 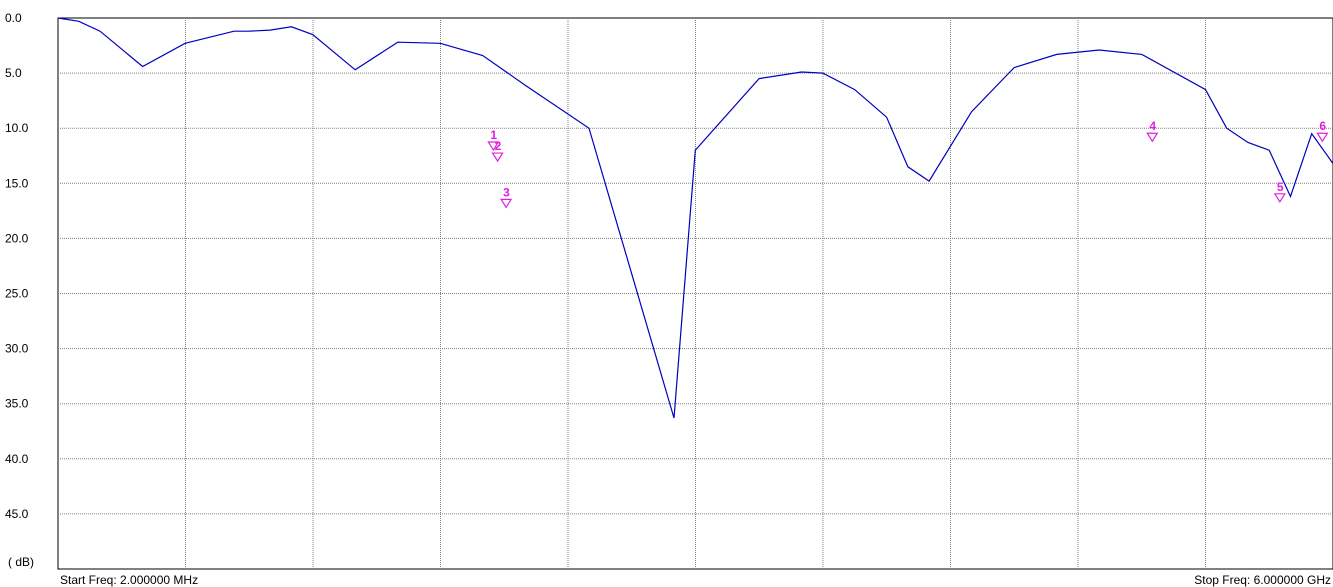 I want to click on marker-5-label: 5, so click(x=1280, y=187).